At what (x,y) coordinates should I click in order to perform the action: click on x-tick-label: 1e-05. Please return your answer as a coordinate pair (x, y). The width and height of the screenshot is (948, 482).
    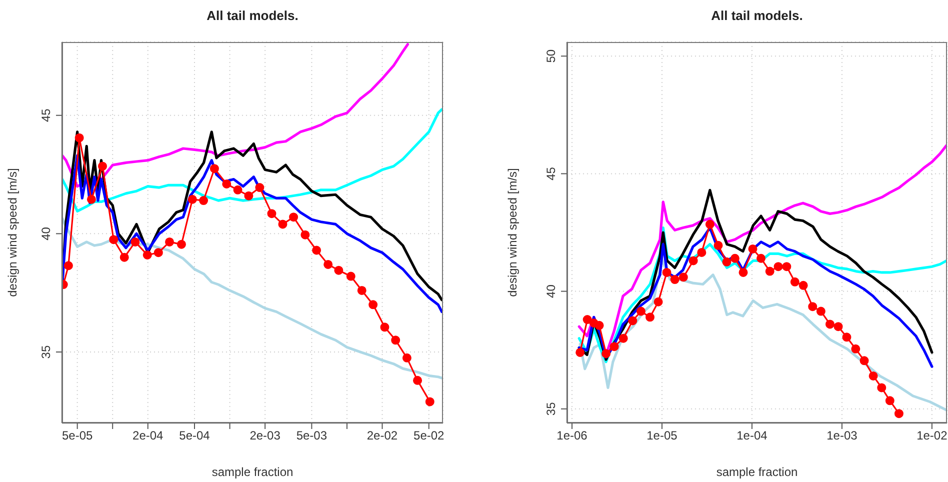
    Looking at the image, I should click on (662, 435).